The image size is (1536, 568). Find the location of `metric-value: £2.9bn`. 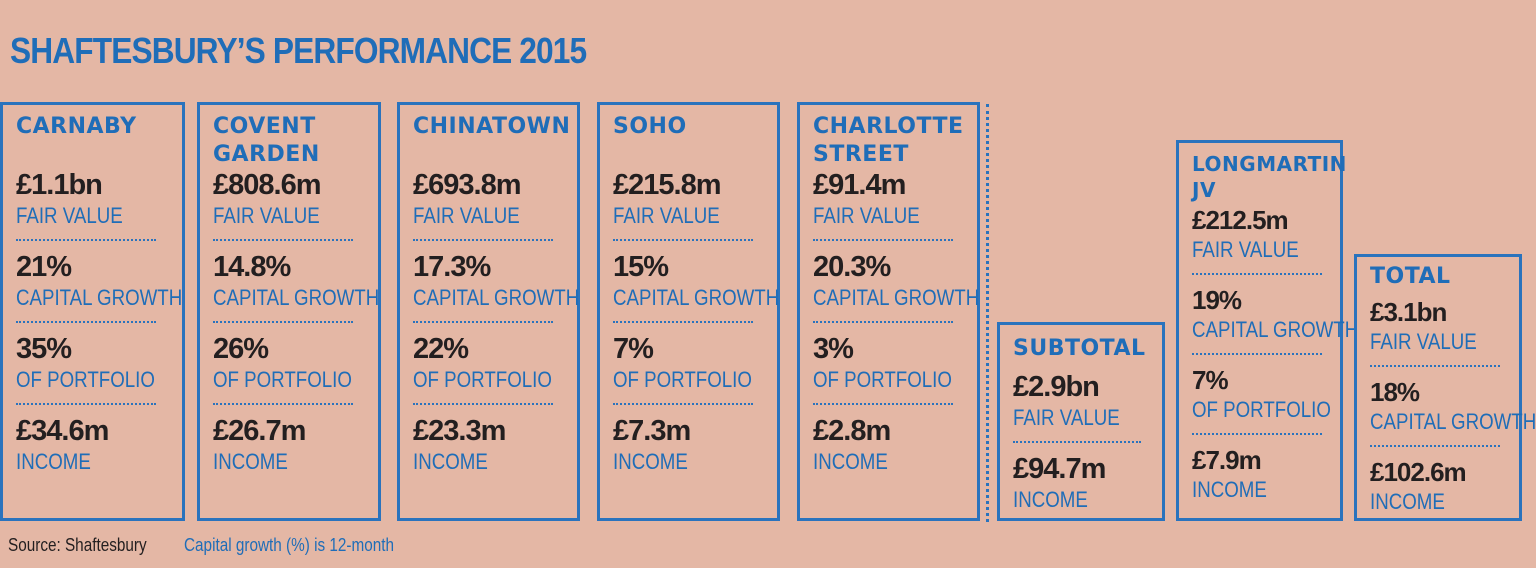

metric-value: £2.9bn is located at coordinates (1056, 387).